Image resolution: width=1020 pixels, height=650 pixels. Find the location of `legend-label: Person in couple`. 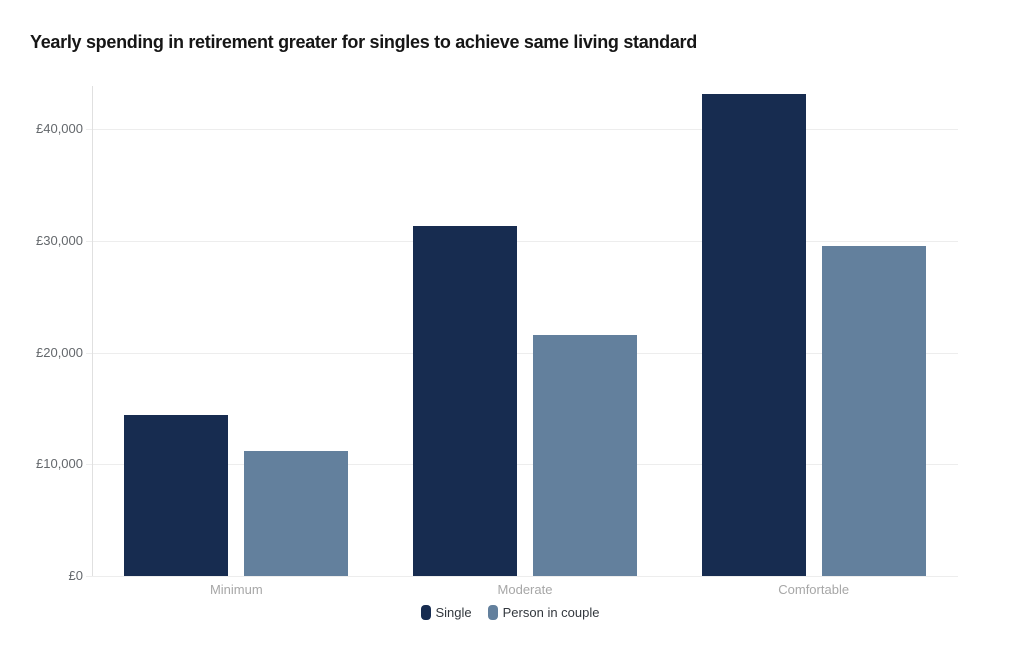

legend-label: Person in couple is located at coordinates (551, 612).